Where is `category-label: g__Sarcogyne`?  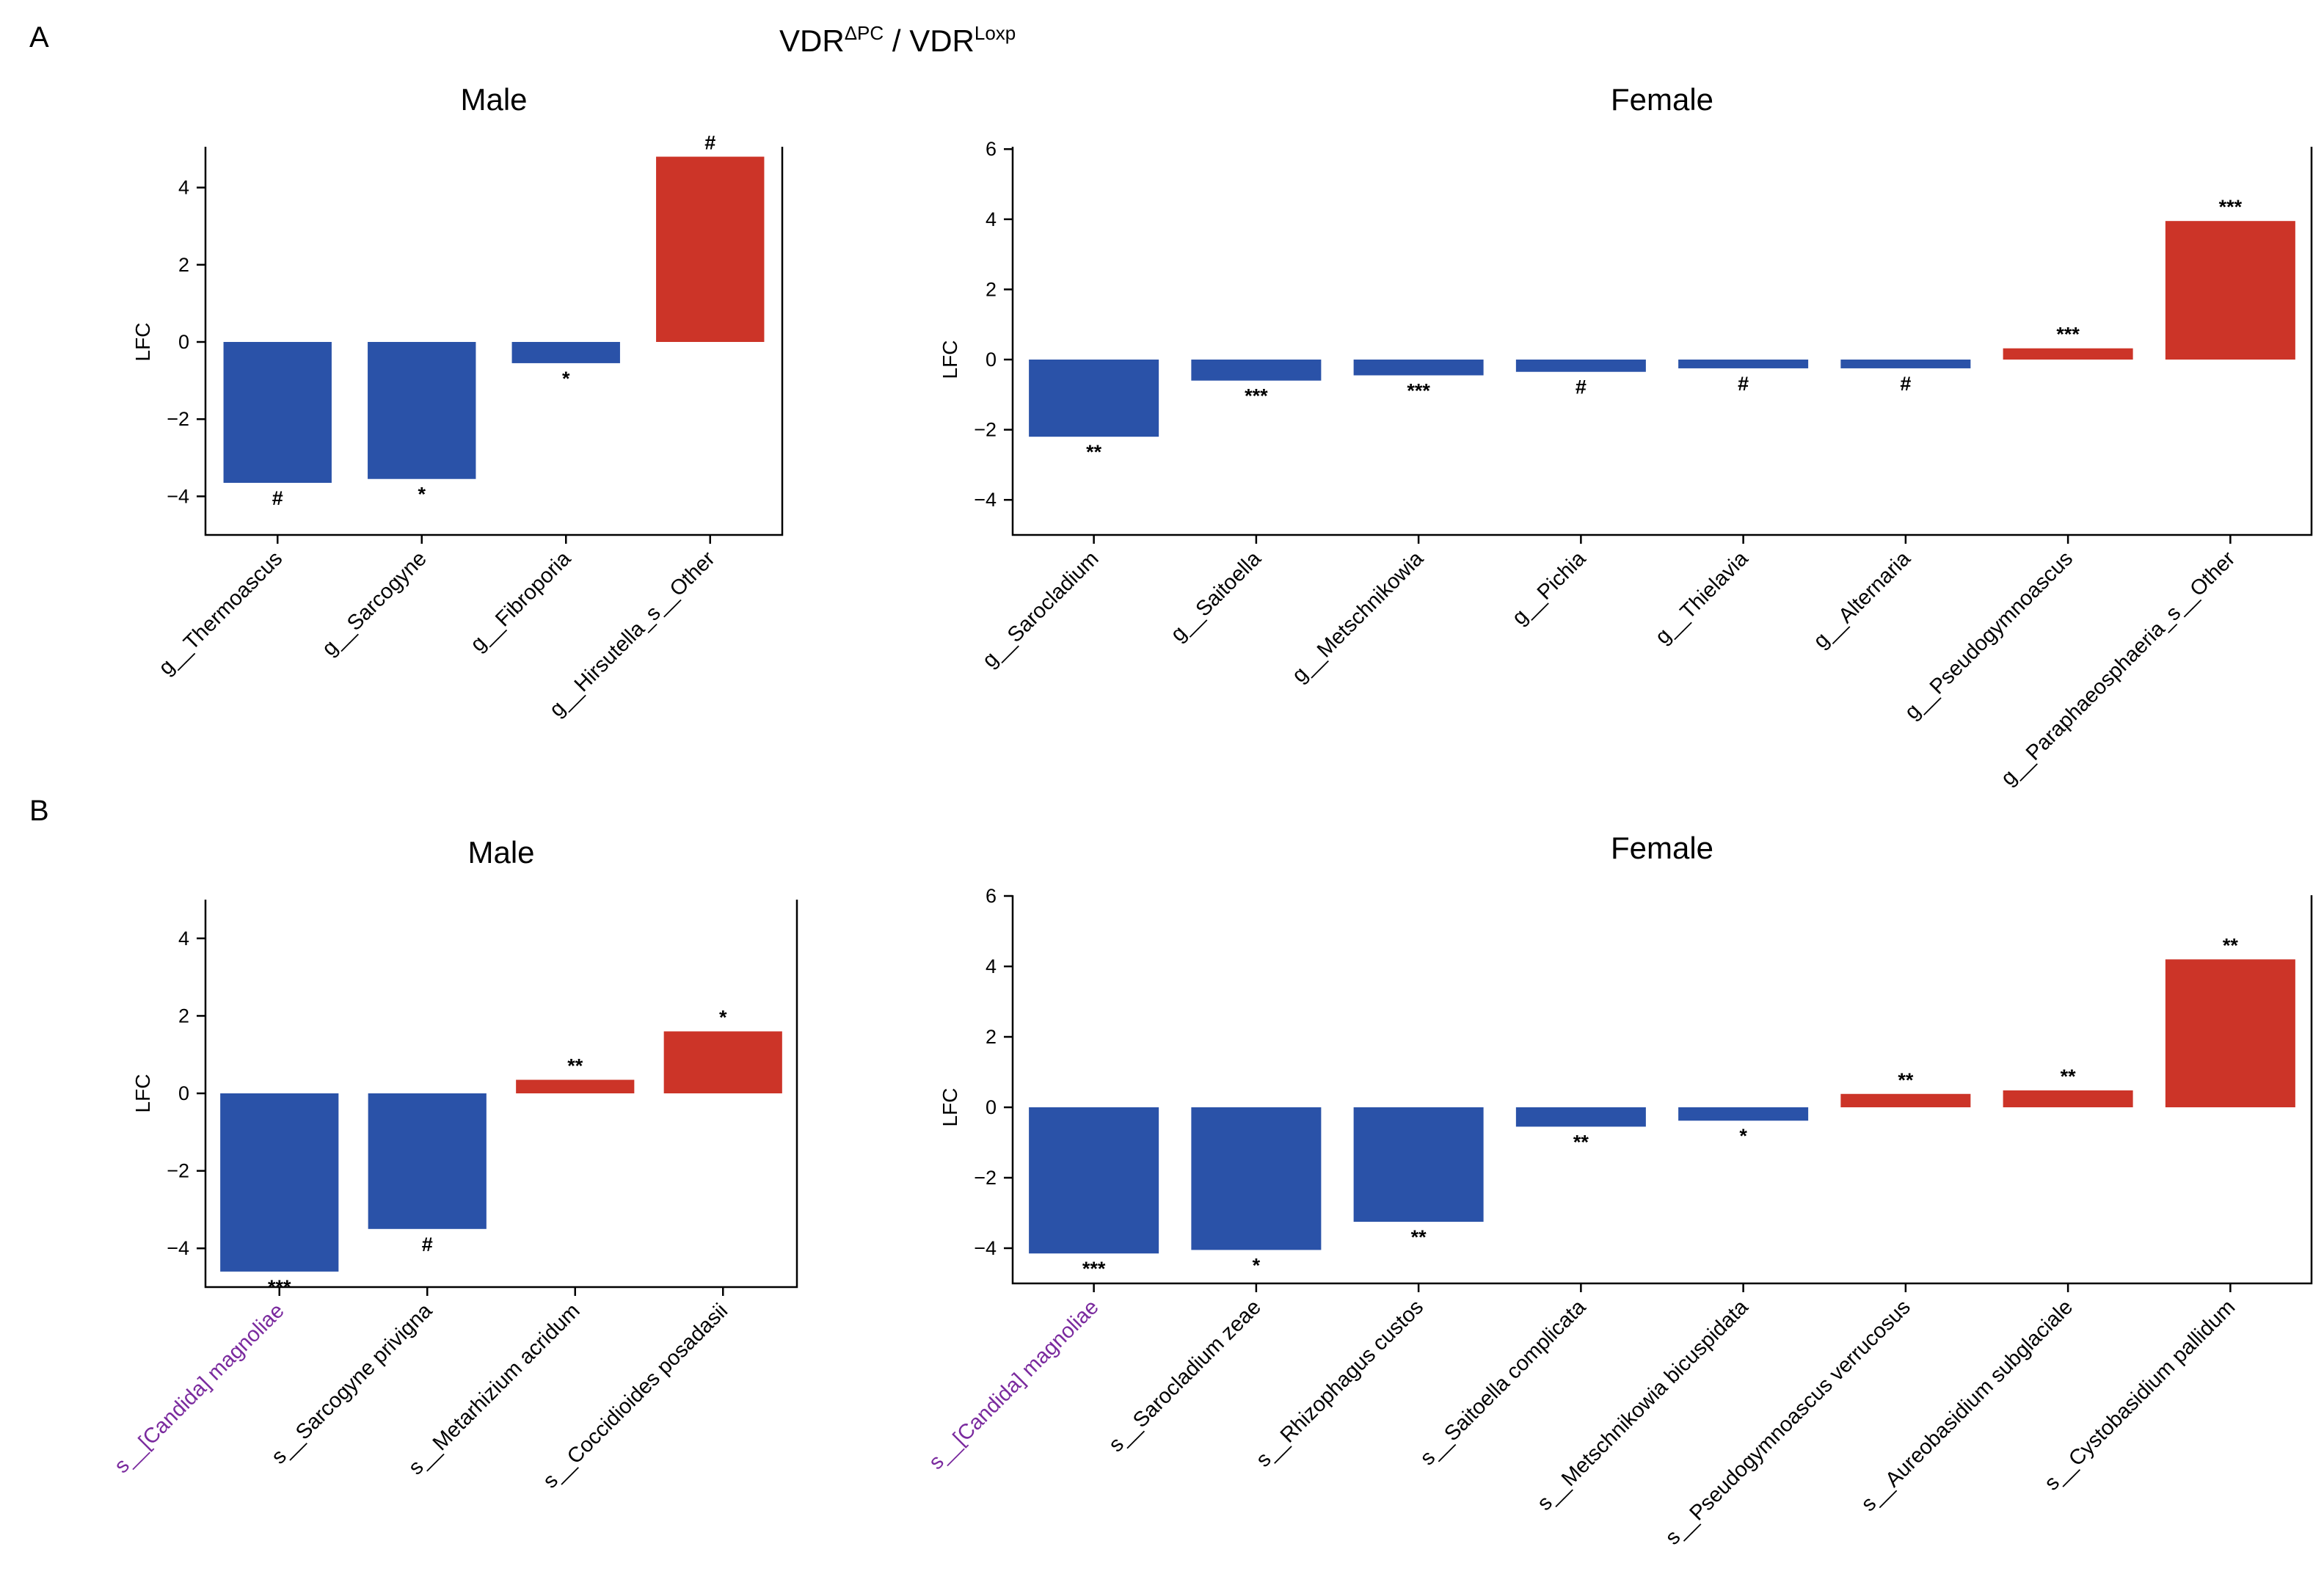 category-label: g__Sarcogyne is located at coordinates (374, 603).